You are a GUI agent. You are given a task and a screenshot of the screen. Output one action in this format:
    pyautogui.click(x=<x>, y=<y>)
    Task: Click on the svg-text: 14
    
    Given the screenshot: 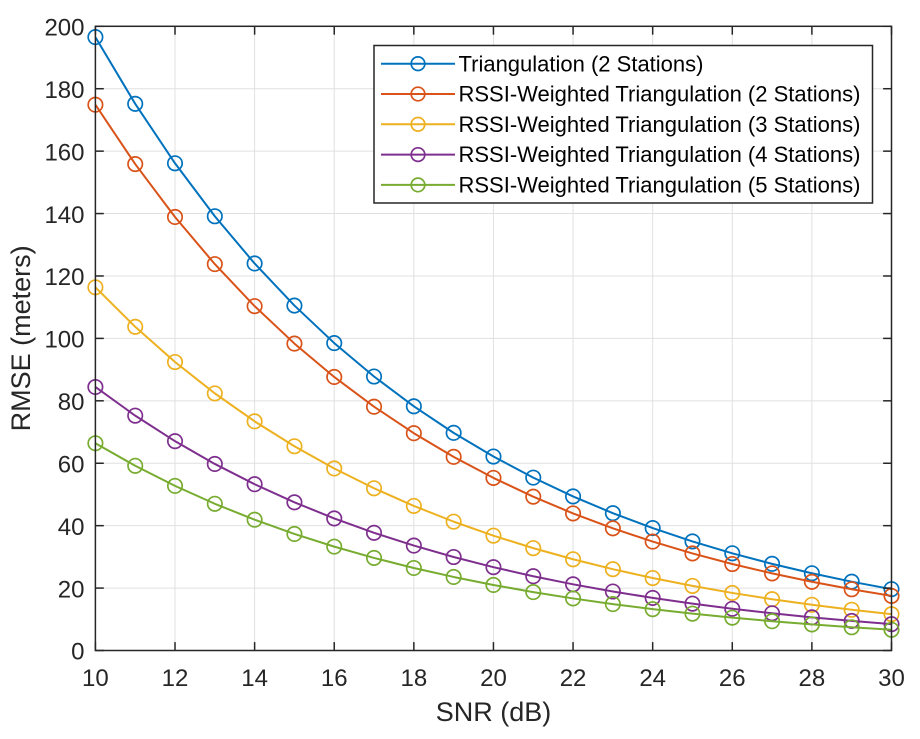 What is the action you would take?
    pyautogui.click(x=254, y=678)
    